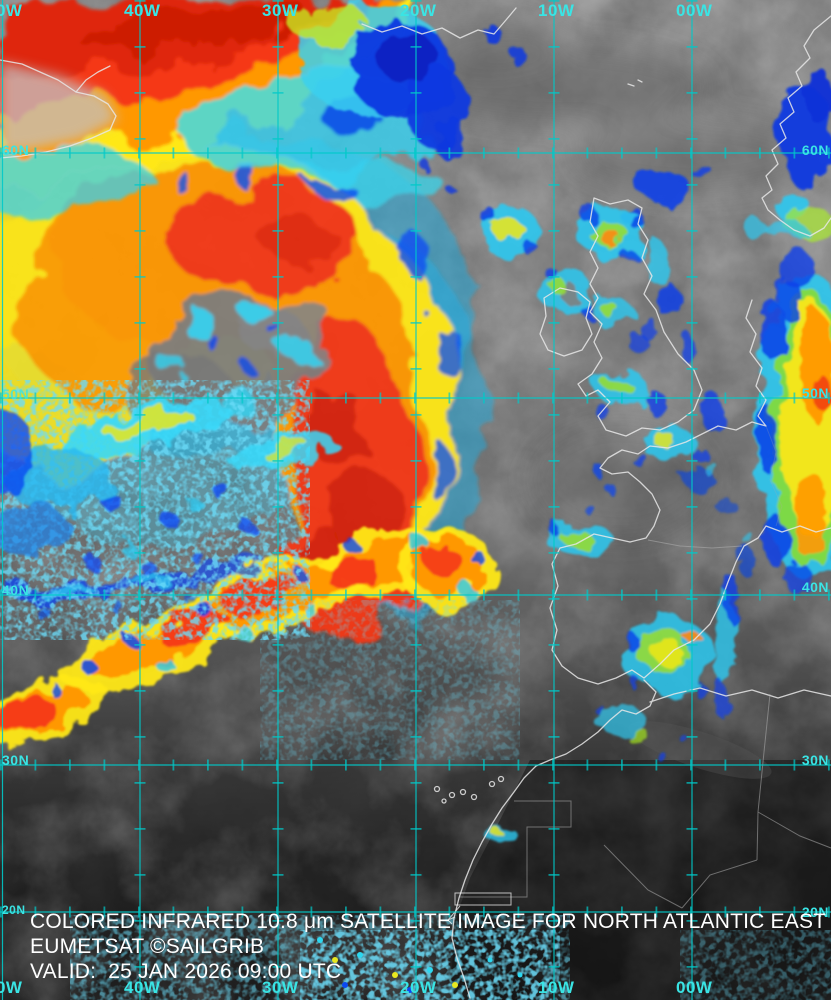 The image size is (831, 1000). I want to click on bottom-speckle-dots, so click(420, 965).